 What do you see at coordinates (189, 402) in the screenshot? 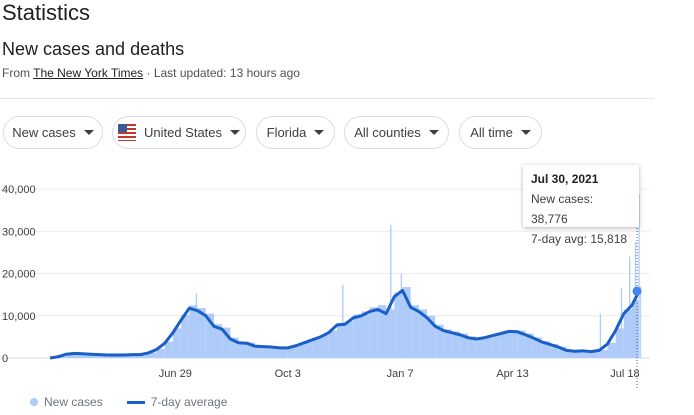
I see `legend-7-day-average: 7-day average` at bounding box center [189, 402].